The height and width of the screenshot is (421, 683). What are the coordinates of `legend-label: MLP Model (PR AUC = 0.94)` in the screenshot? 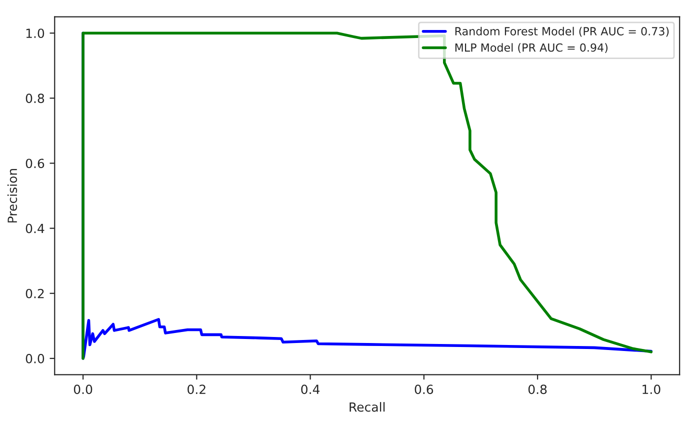 It's located at (531, 48).